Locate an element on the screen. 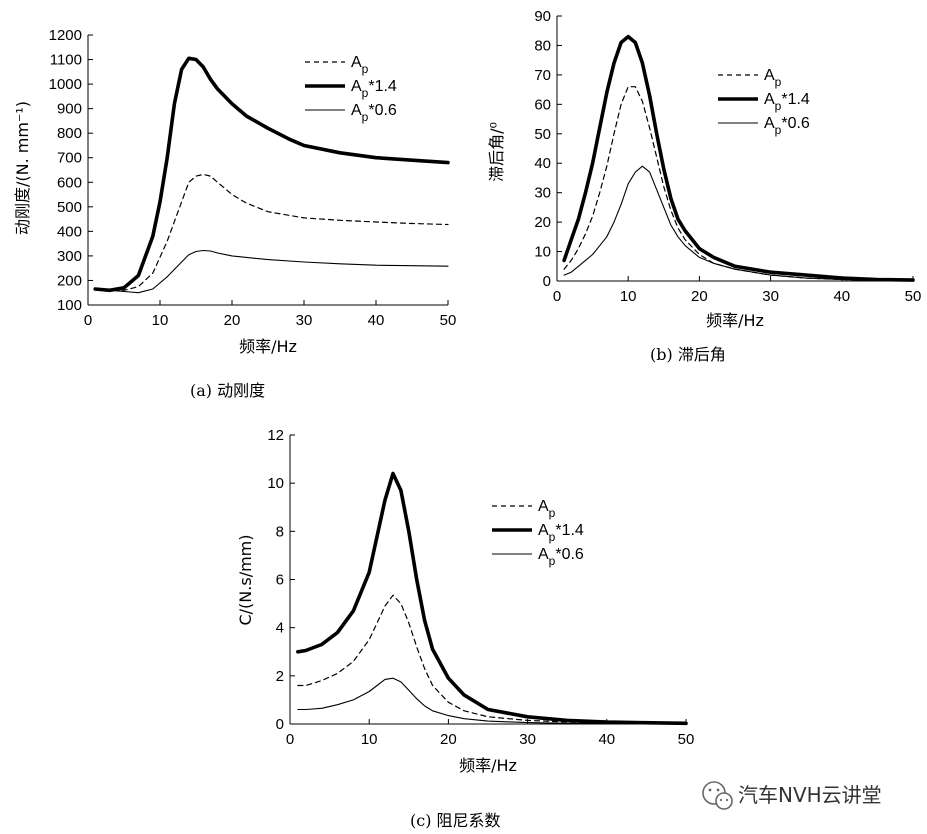 The image size is (927, 834). y-axis-label: 滞后角/⁰ is located at coordinates (496, 152).